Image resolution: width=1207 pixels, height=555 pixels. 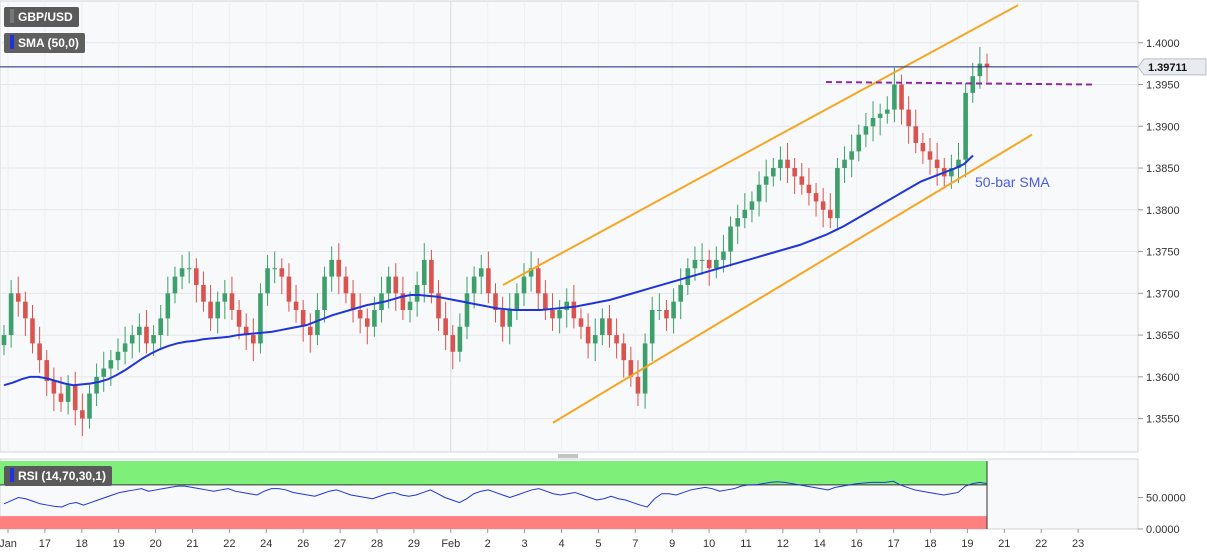 I want to click on time-tick-label: 9, so click(x=672, y=544).